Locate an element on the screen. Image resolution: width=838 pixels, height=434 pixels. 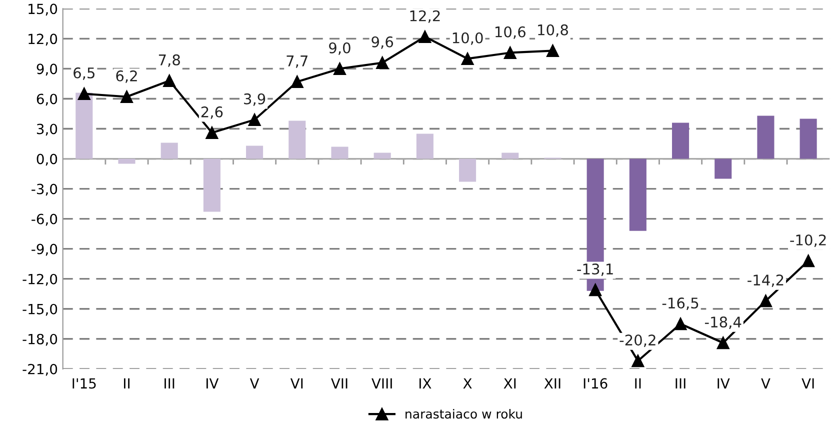
x-tick-label: XI is located at coordinates (510, 383).